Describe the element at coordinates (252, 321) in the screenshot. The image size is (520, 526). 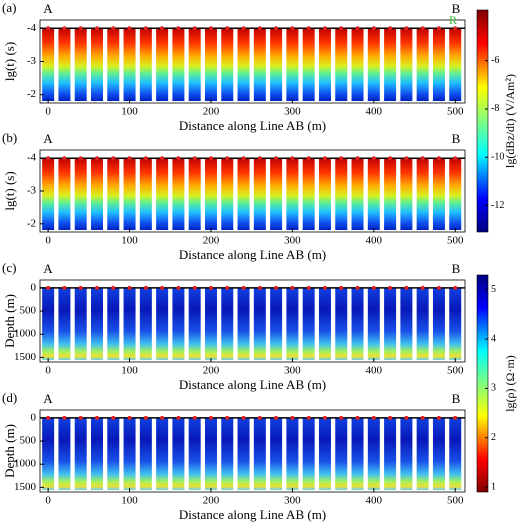
I see `axes-frame` at that location.